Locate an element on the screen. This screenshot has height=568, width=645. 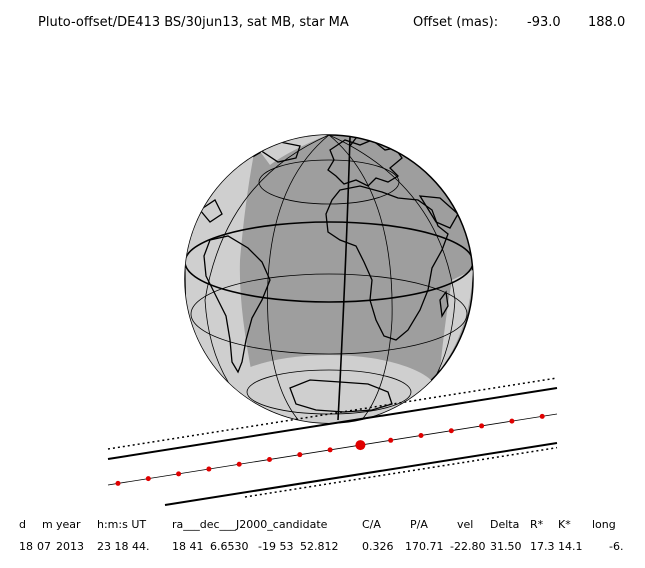
africa-coastline is located at coordinates (387, 263).